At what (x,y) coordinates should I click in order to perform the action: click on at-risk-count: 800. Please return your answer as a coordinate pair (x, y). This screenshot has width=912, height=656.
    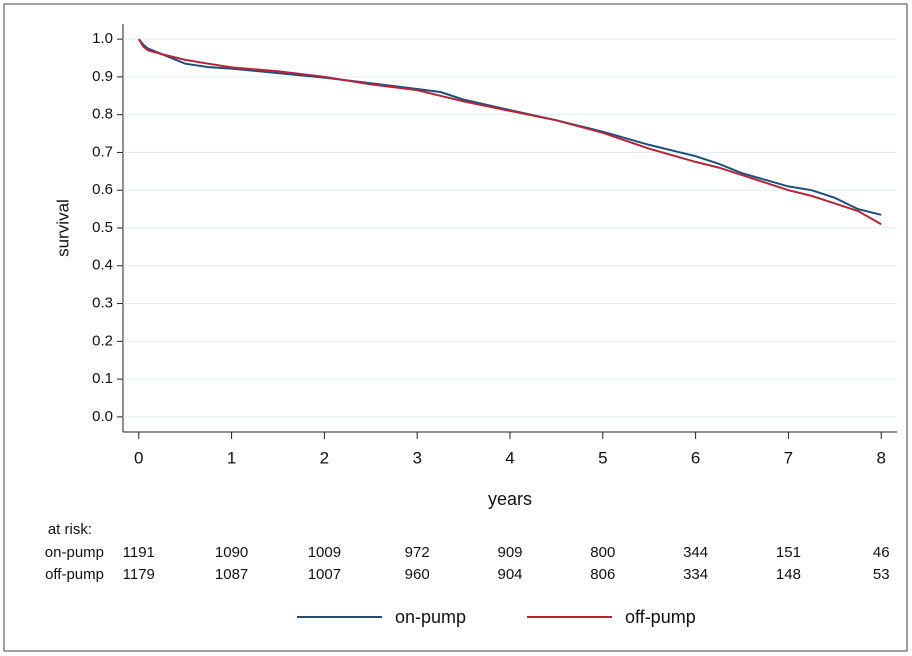
    Looking at the image, I should click on (602, 552).